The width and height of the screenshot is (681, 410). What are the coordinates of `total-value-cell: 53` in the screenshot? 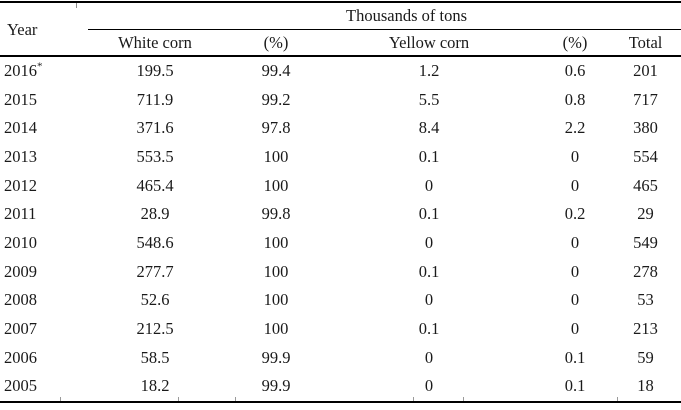 It's located at (645, 300).